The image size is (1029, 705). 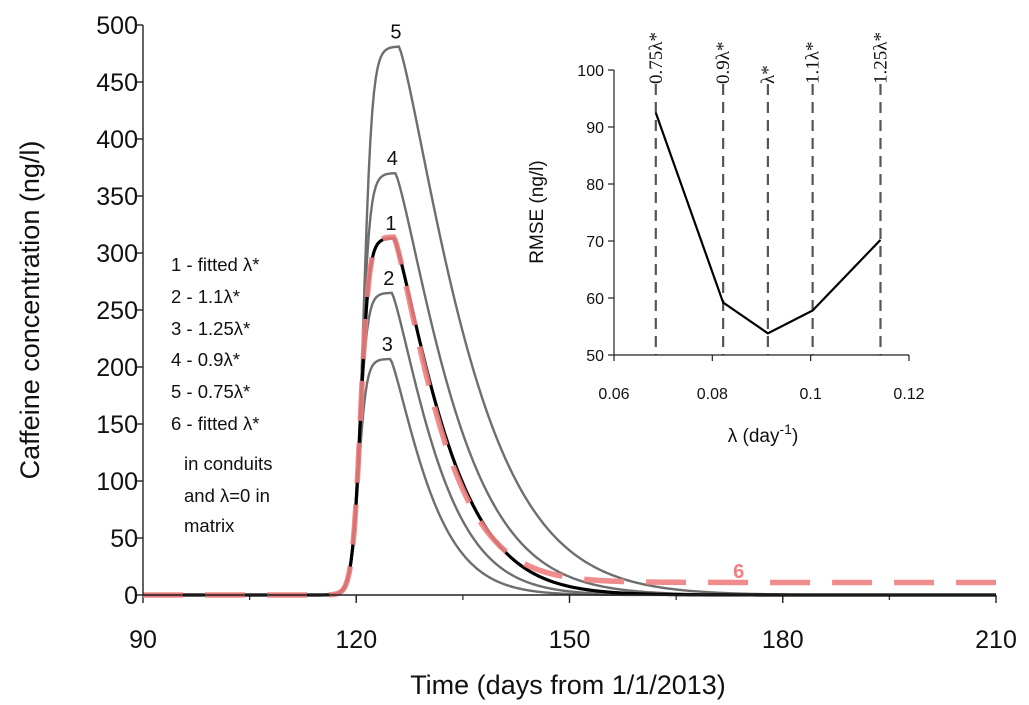 What do you see at coordinates (738, 572) in the screenshot?
I see `main-series-6-label: 6` at bounding box center [738, 572].